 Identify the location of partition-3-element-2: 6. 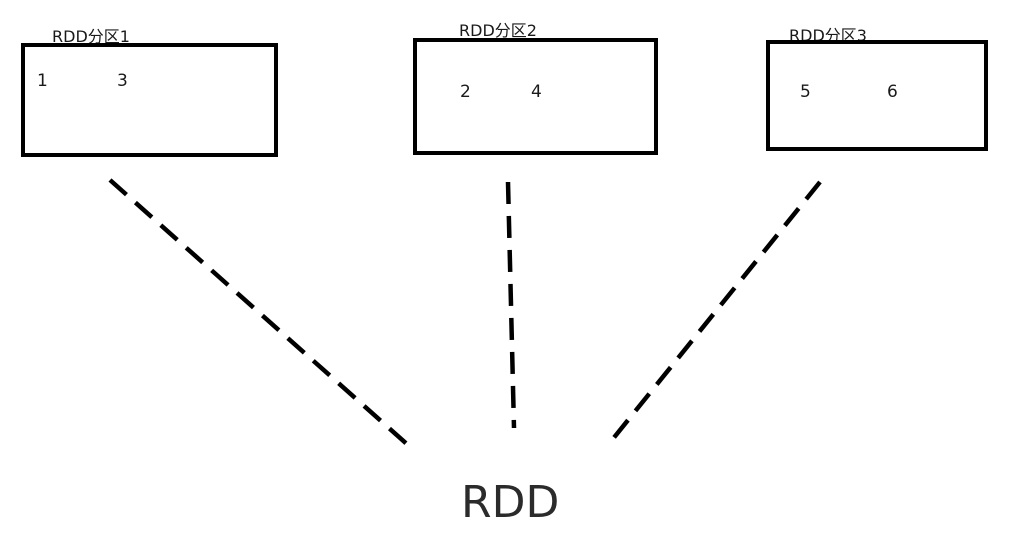
(892, 92).